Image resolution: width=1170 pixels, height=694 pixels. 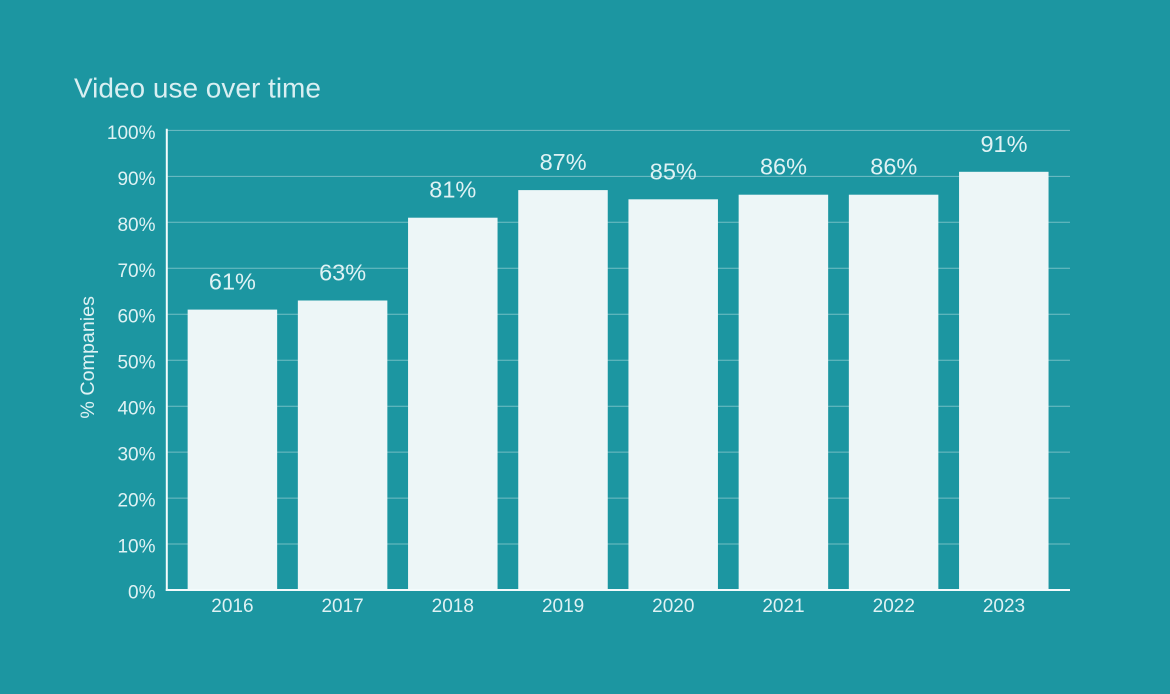 What do you see at coordinates (783, 606) in the screenshot?
I see `svg-text: 2021` at bounding box center [783, 606].